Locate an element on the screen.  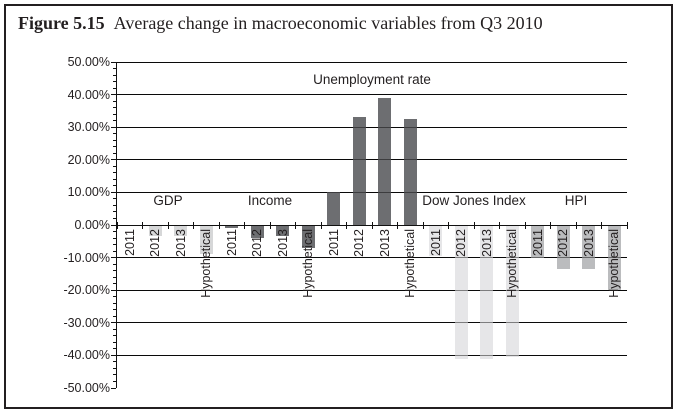
bar-unemployment-rate-hypothetical is located at coordinates (410, 172).